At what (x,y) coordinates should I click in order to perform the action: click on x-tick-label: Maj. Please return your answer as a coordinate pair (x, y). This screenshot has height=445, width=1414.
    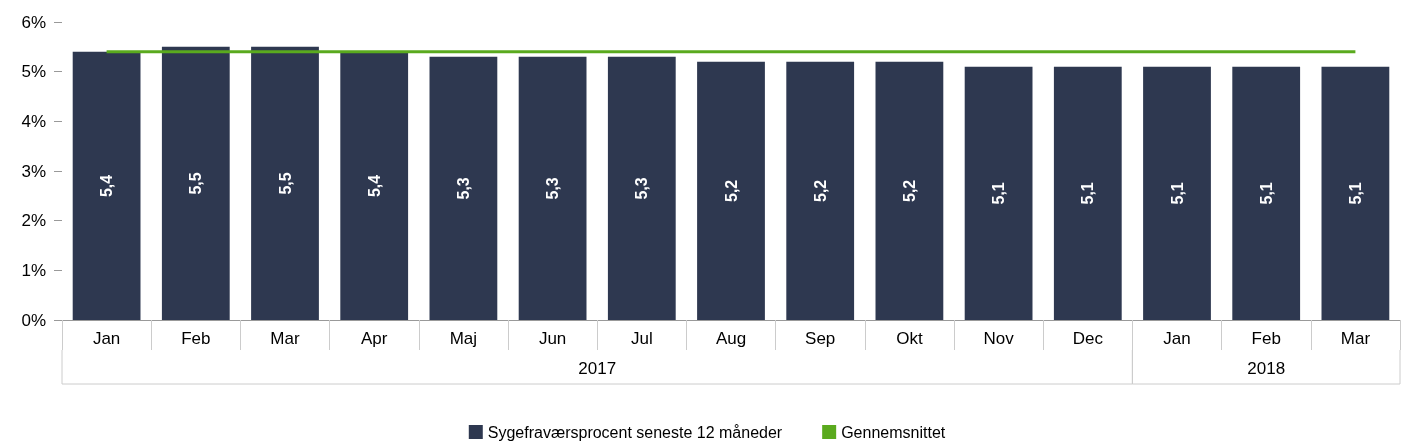
    Looking at the image, I should click on (463, 338).